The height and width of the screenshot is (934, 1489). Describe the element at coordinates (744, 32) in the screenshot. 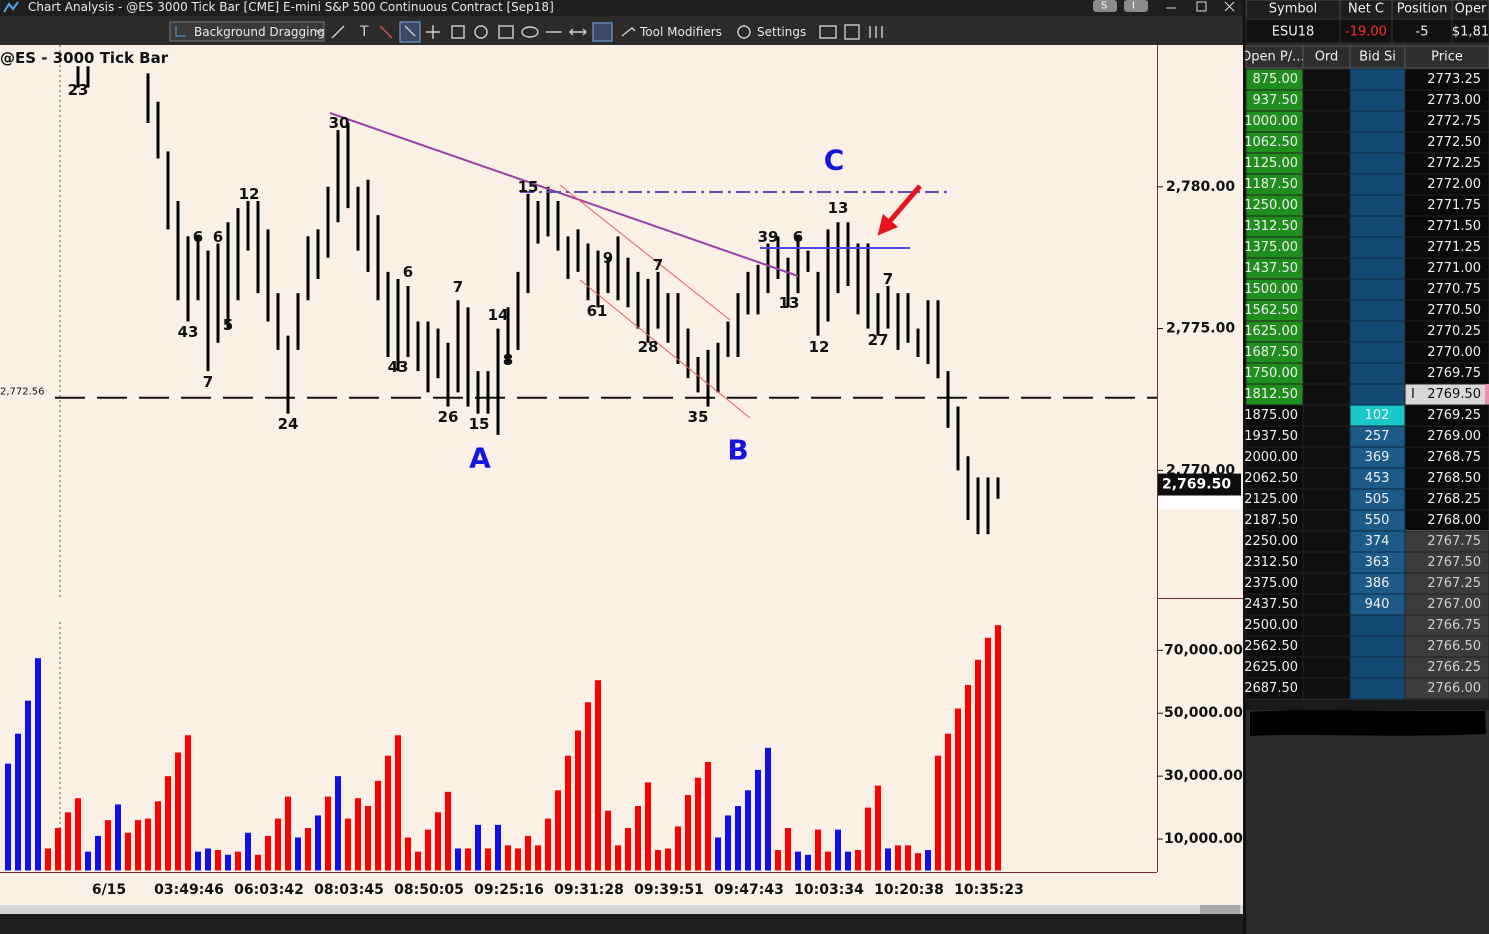

I see `settings-icon` at that location.